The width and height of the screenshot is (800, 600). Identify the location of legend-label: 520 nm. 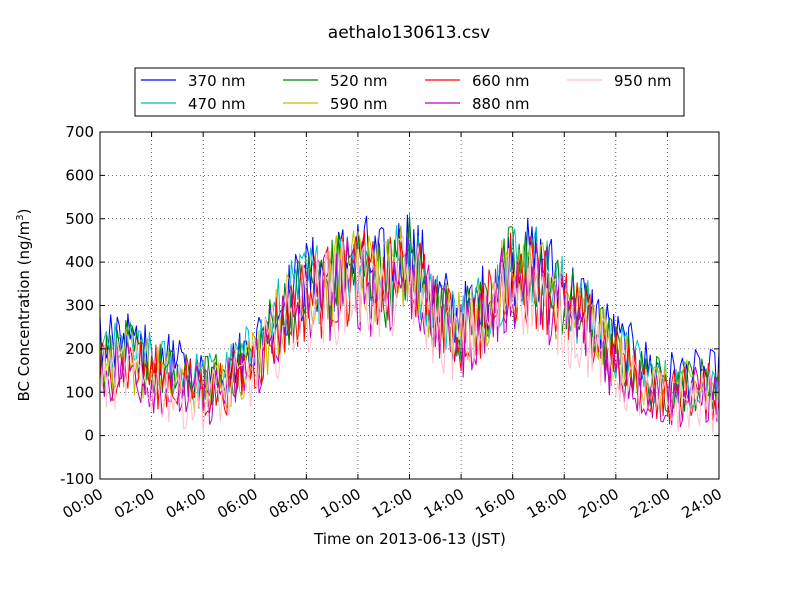
(359, 81).